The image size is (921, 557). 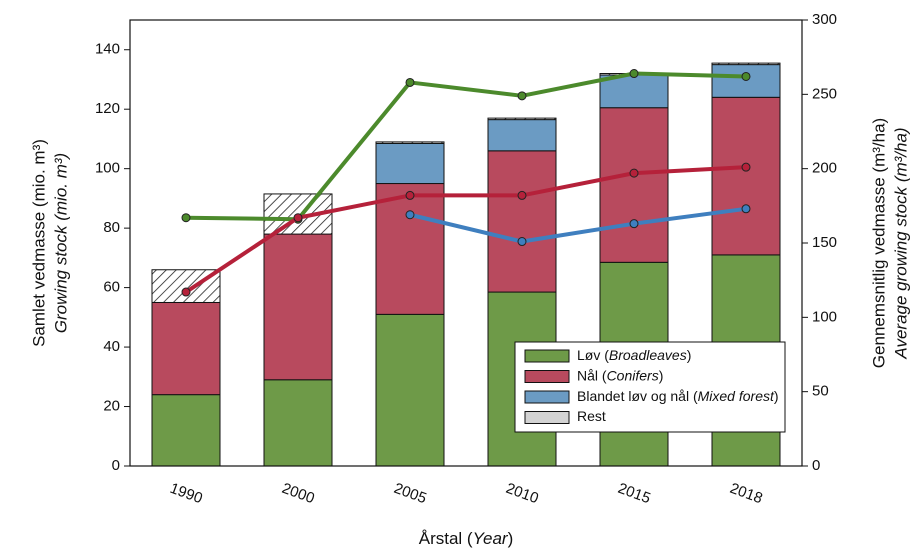 I want to click on y-tick-label: 0, so click(x=116, y=465).